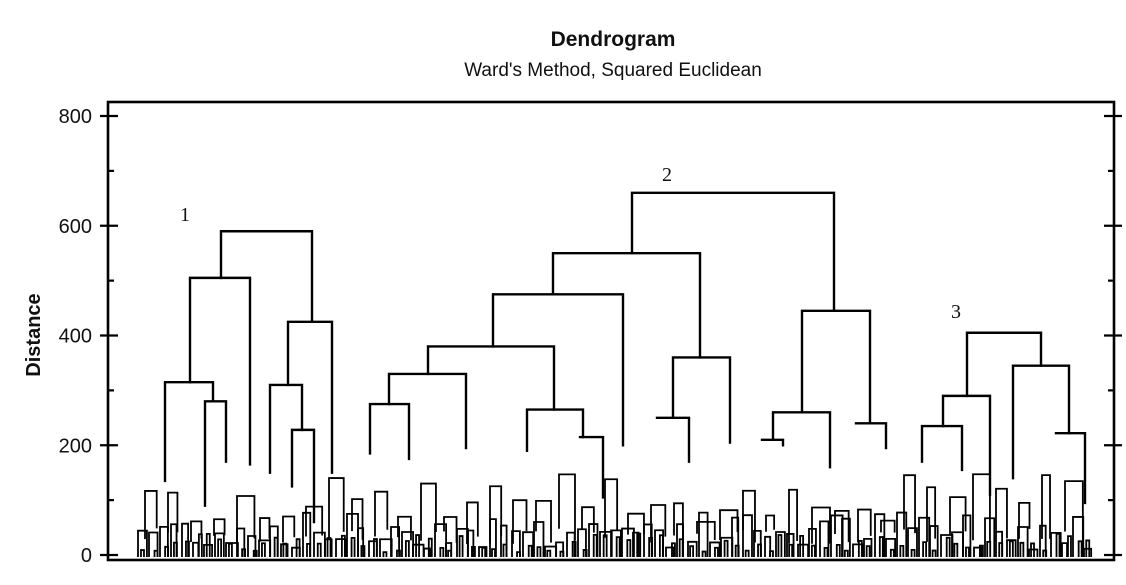 This screenshot has height=585, width=1126. What do you see at coordinates (86, 556) in the screenshot?
I see `y-tick-label: 0` at bounding box center [86, 556].